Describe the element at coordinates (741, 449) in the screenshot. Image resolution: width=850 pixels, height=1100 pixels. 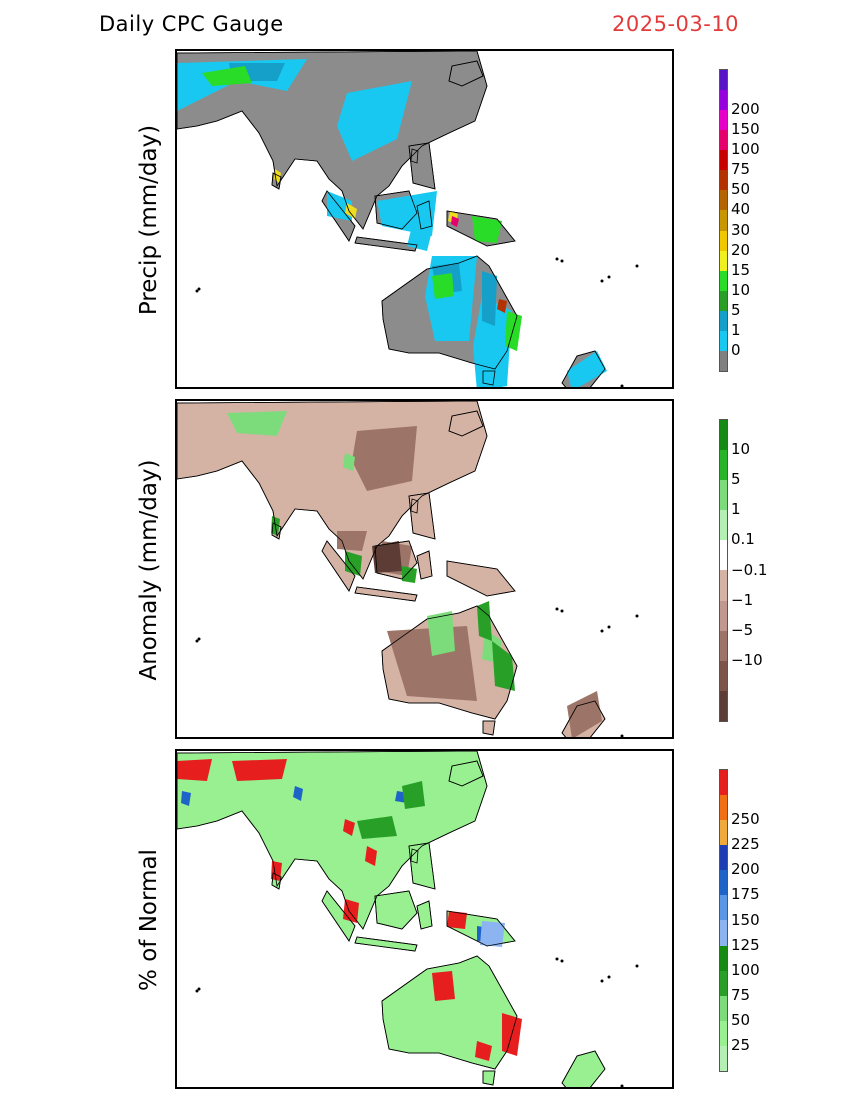
I see `colorbar-tick-label: 10` at that location.